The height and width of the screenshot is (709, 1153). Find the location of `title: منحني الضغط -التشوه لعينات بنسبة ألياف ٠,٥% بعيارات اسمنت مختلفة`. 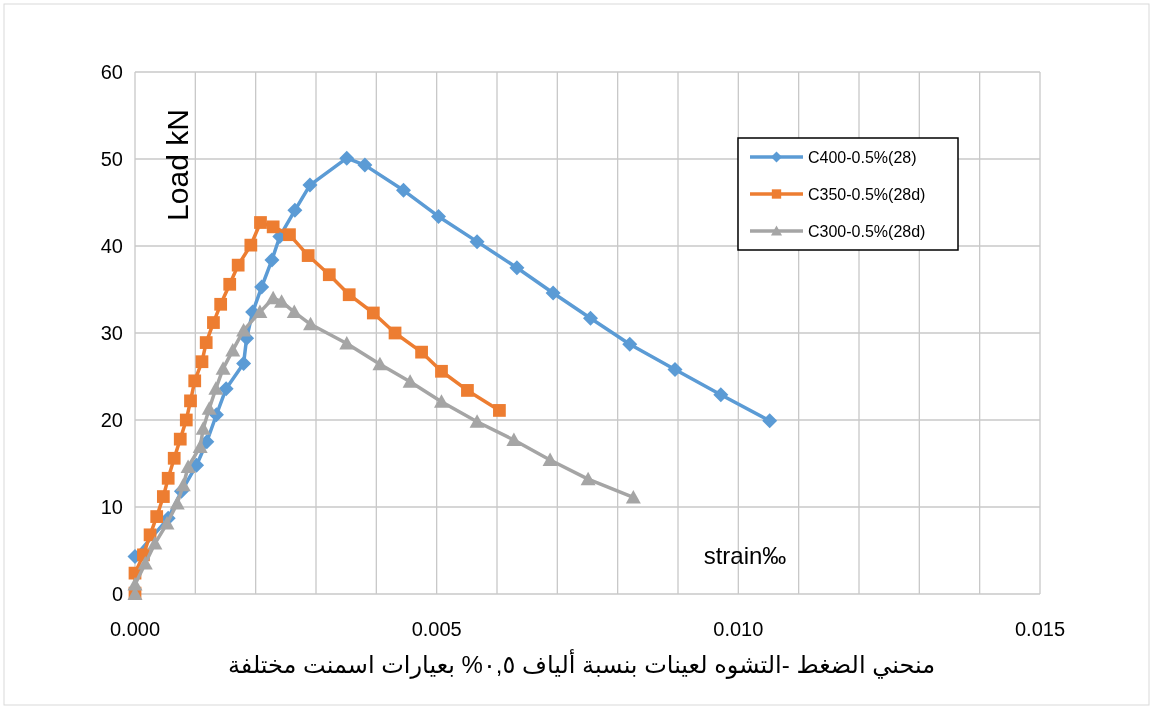

title: منحني الضغط -التشوه لعينات بنسبة ألياف ٠,٥% بعيارات اسمنت مختلفة is located at coordinates (581, 664).